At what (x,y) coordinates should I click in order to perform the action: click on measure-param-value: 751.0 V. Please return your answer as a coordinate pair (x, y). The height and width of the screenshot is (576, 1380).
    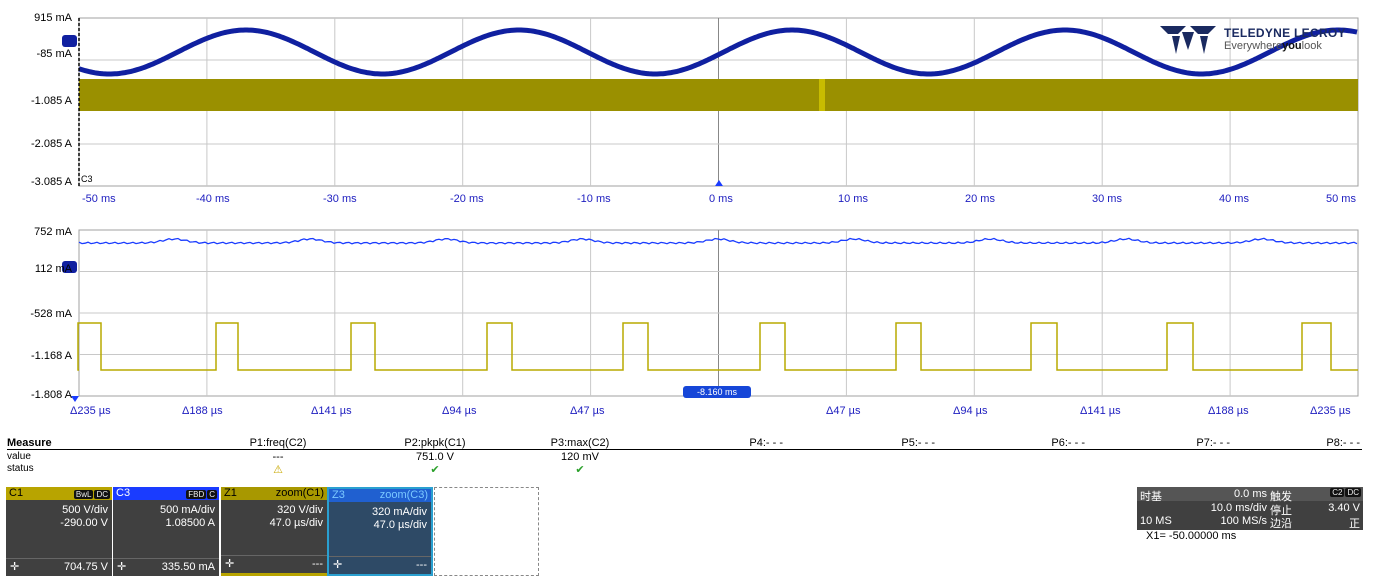
    Looking at the image, I should click on (435, 457).